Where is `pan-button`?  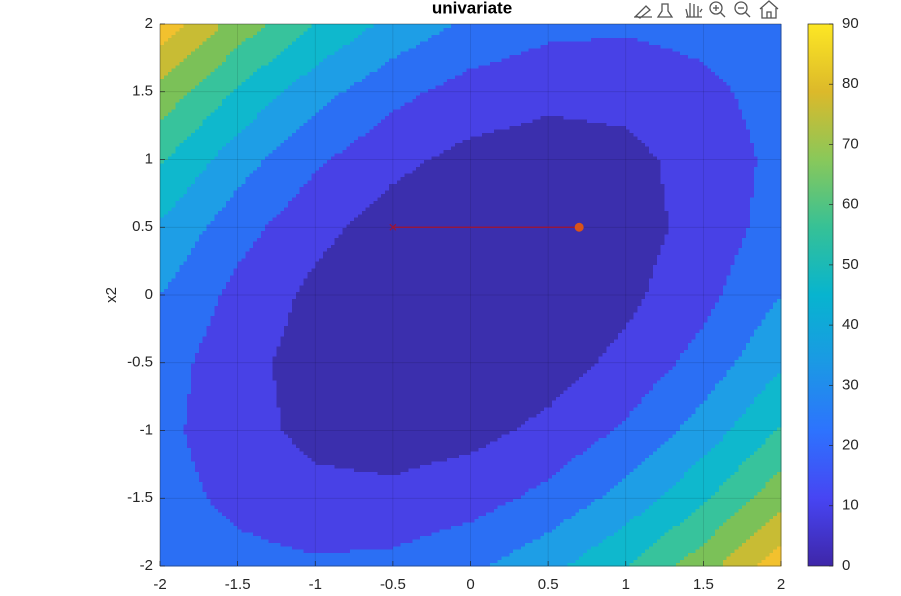 pan-button is located at coordinates (694, 10).